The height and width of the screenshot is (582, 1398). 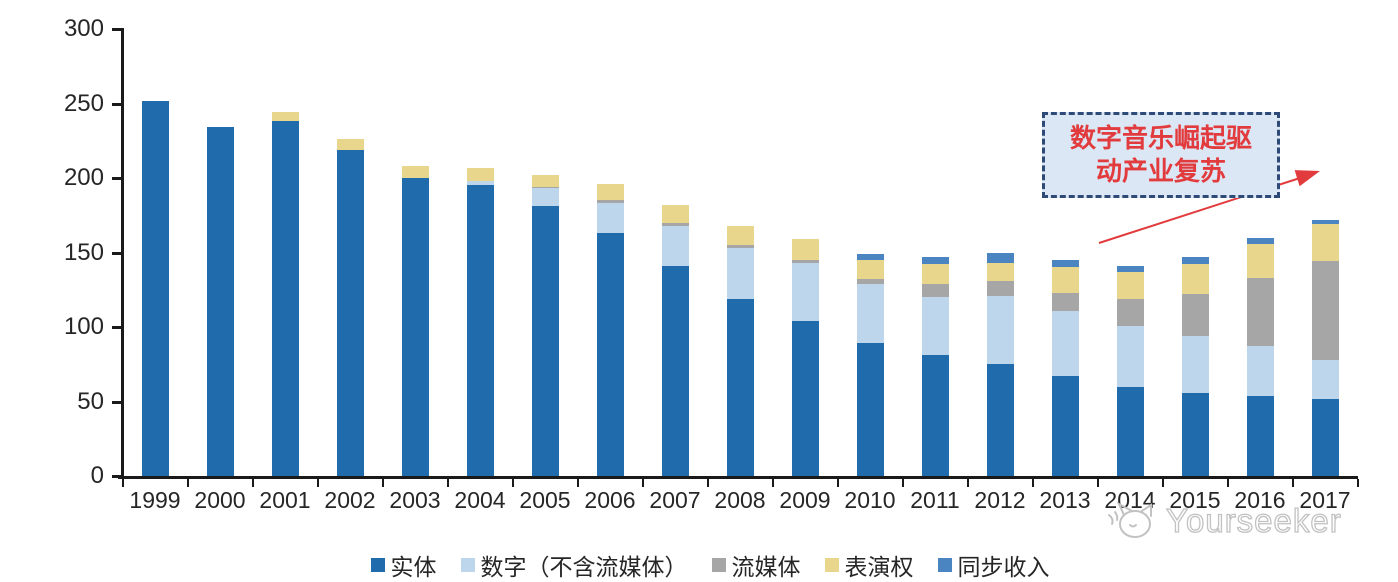 I want to click on y-axis-line, so click(x=122, y=253).